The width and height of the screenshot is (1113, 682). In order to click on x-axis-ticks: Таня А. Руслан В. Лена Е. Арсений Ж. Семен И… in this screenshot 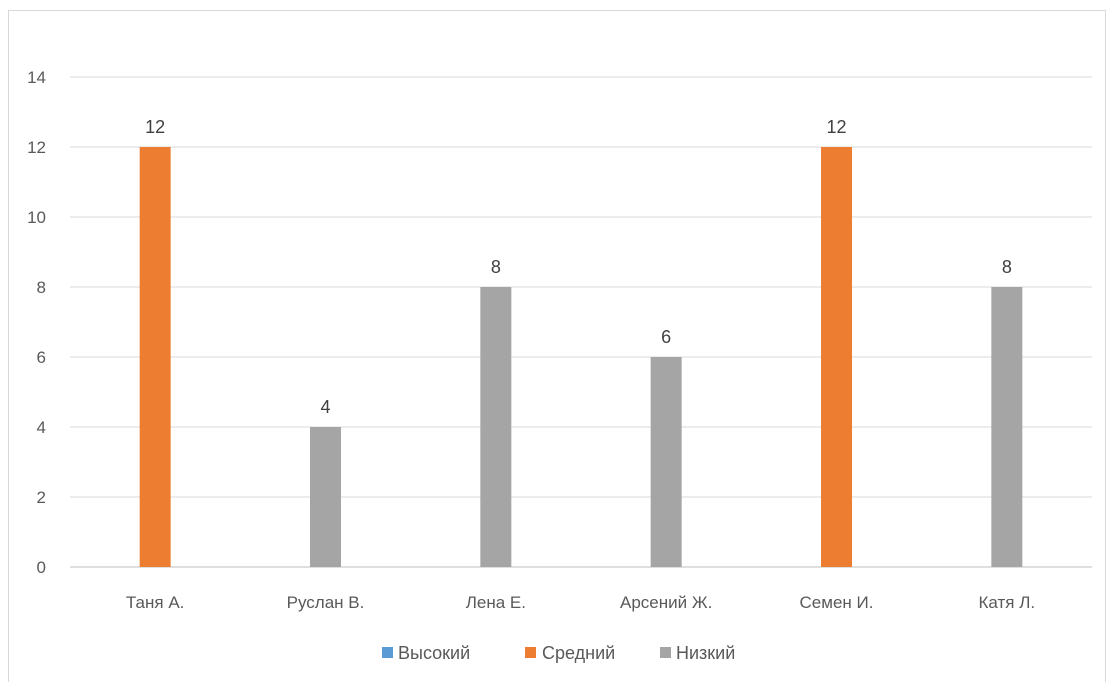, I will do `click(580, 602)`.